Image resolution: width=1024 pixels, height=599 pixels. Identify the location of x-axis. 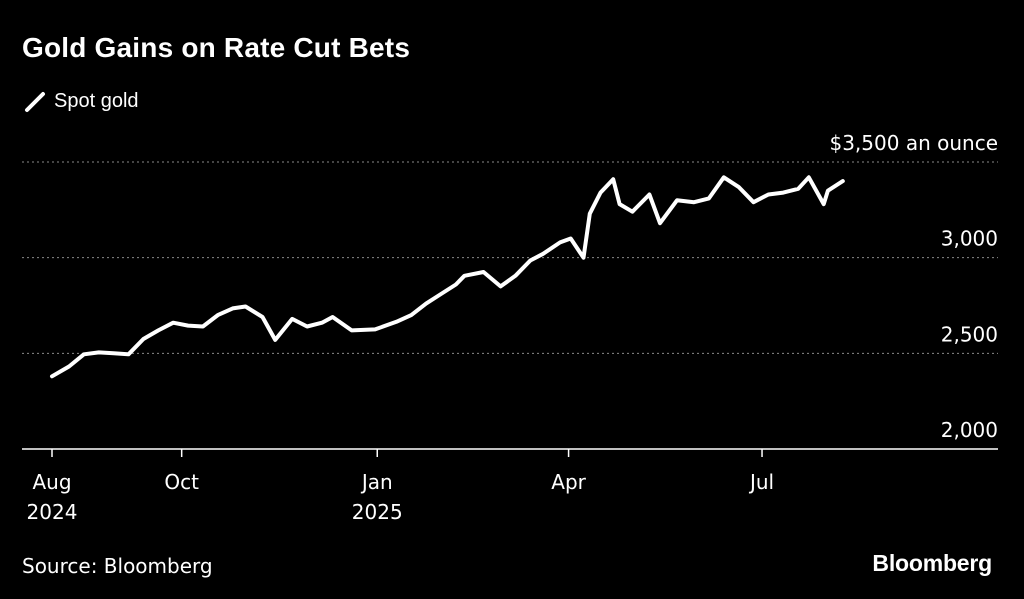
(510, 452).